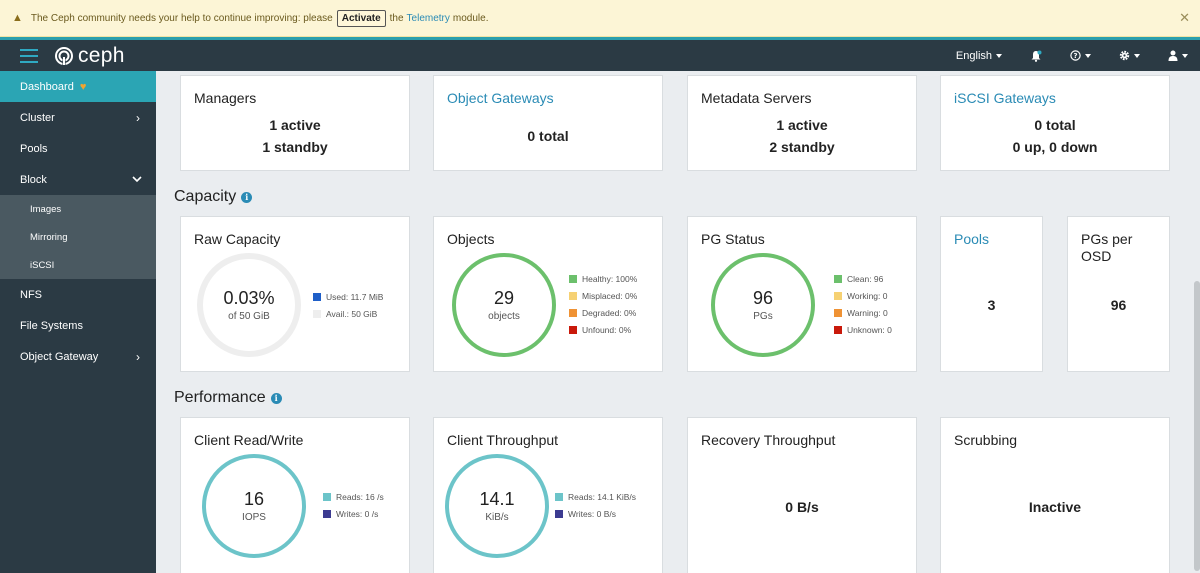  Describe the element at coordinates (295, 136) in the screenshot. I see `card-values: 1 active 1 standby` at that location.